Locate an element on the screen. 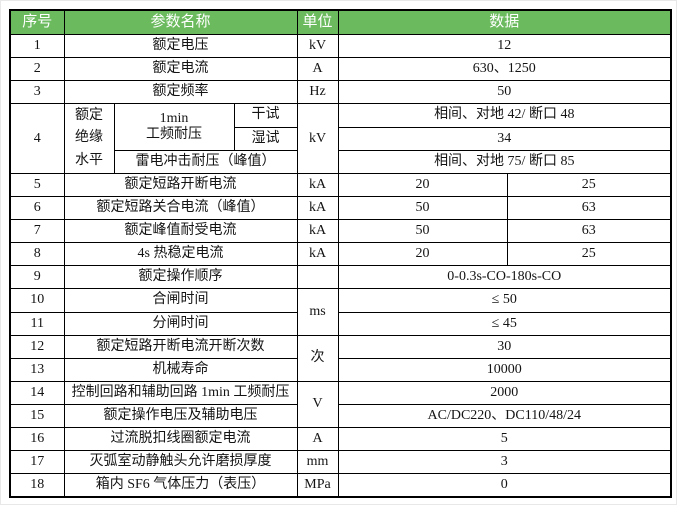 This screenshot has height=505, width=677. table-row: 9 额定操作顺序 0-0.3s-CO-180s-CO is located at coordinates (340, 277).